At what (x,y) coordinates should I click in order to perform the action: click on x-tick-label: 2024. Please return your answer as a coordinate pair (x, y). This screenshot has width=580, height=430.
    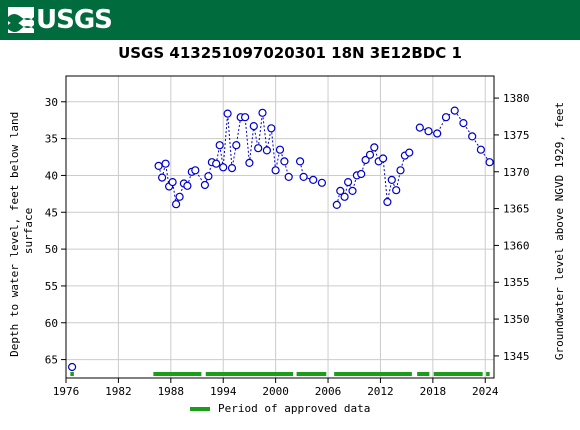
    Looking at the image, I should click on (485, 391).